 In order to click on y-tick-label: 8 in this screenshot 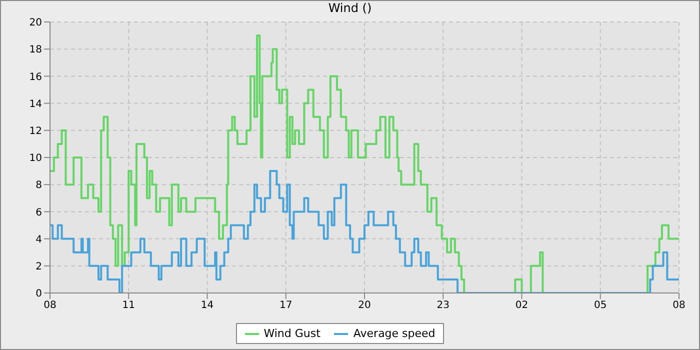, I will do `click(39, 186)`.